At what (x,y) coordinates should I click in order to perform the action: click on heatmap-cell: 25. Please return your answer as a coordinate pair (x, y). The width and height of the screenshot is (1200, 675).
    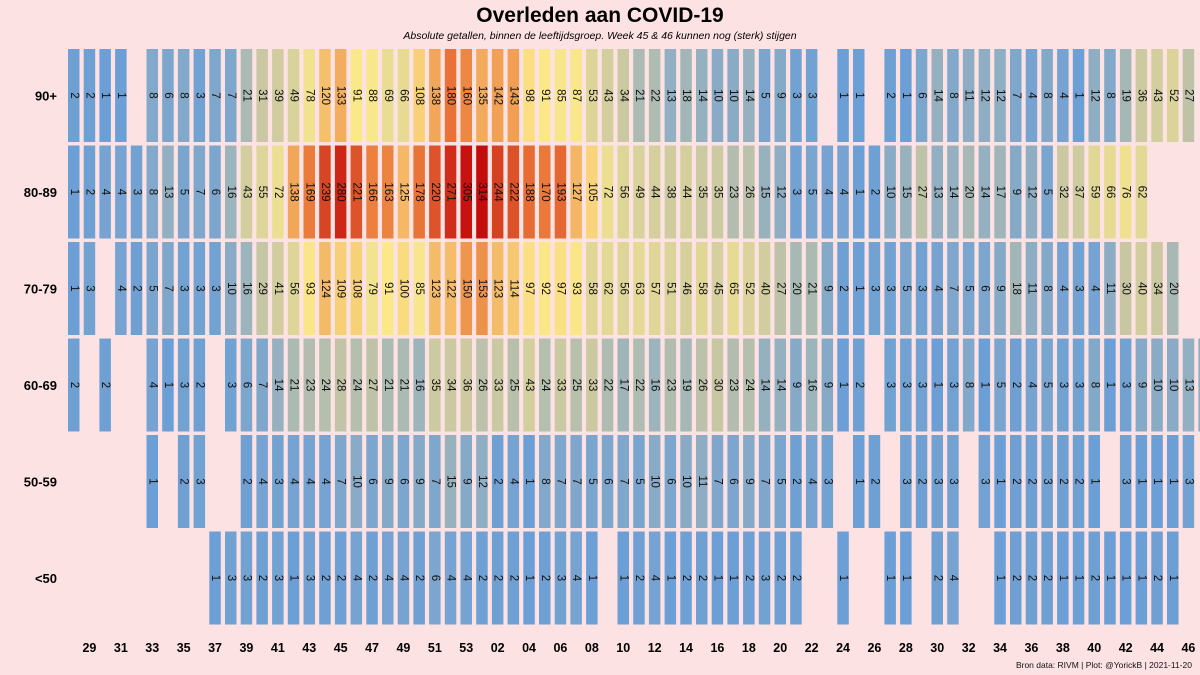
    Looking at the image, I should click on (576, 385).